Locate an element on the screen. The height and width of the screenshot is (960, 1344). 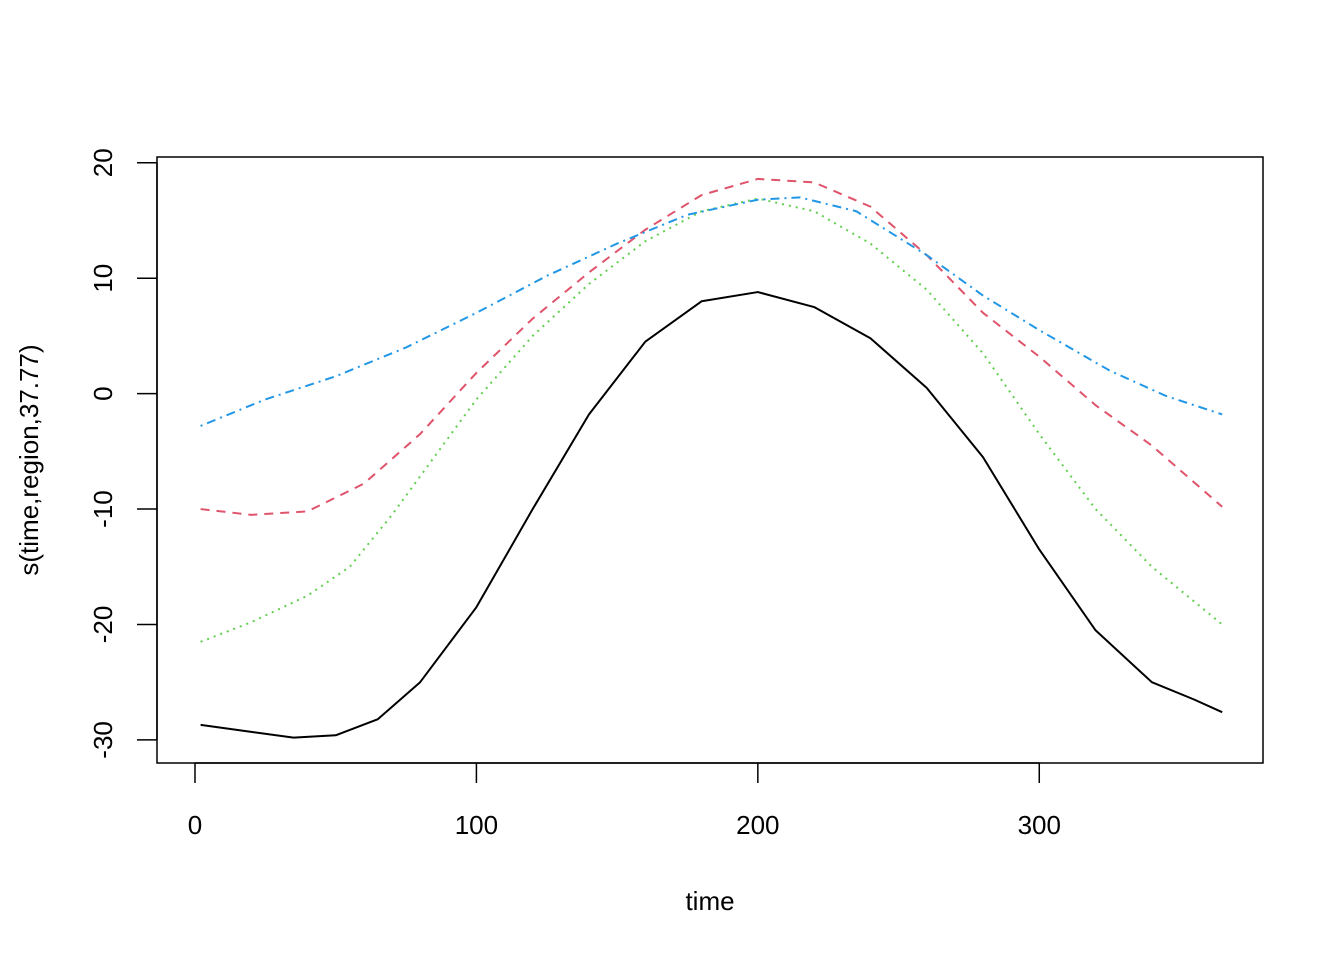
x-axis-title: time is located at coordinates (709, 901).